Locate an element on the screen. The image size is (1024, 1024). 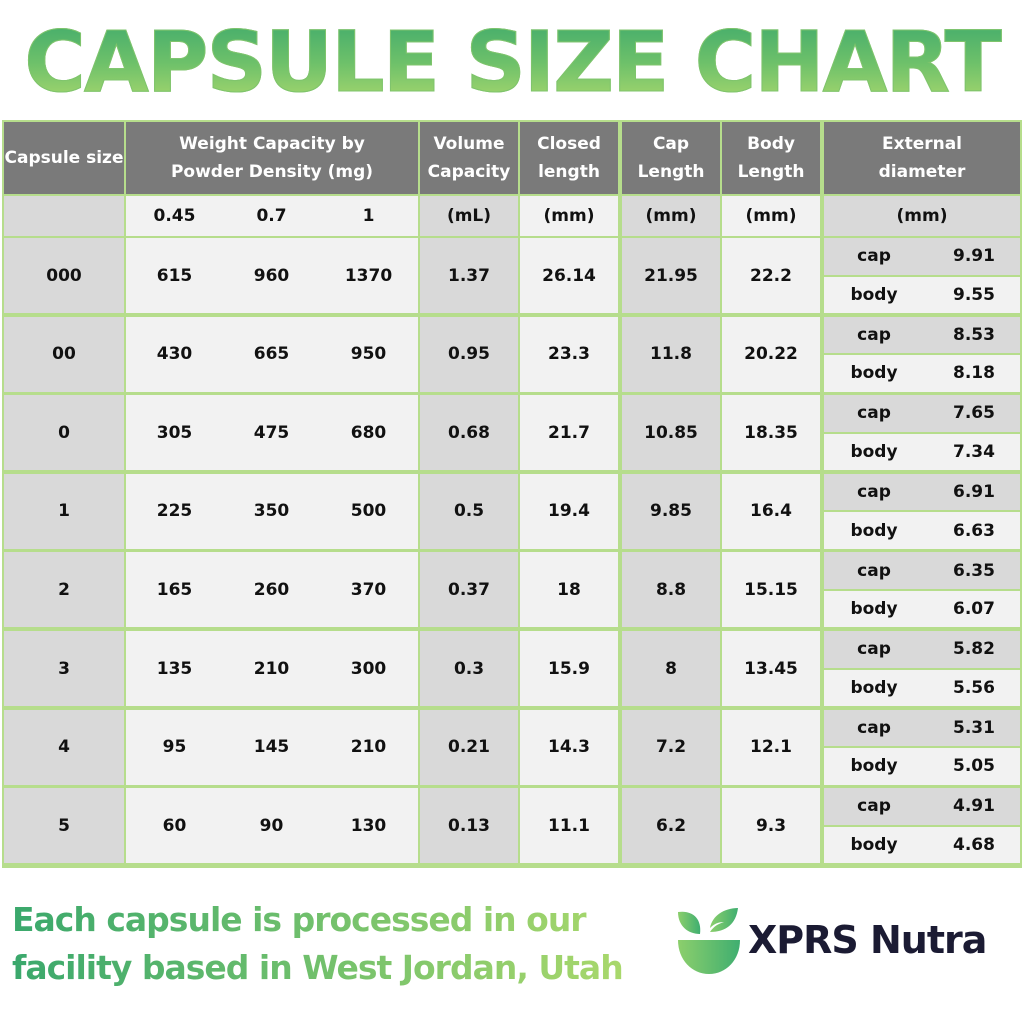
diameter-body-value: 7.34 is located at coordinates (974, 451).